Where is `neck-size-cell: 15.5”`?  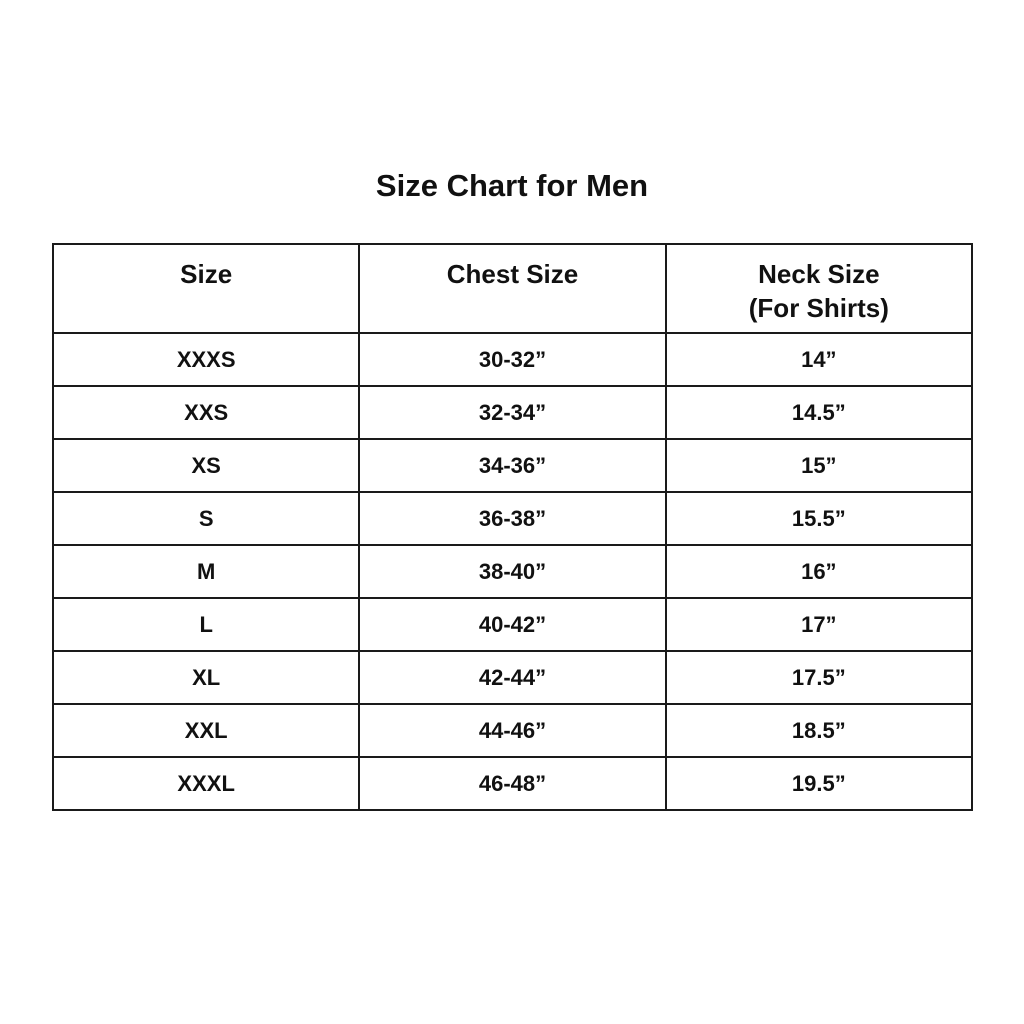
neck-size-cell: 15.5” is located at coordinates (819, 518).